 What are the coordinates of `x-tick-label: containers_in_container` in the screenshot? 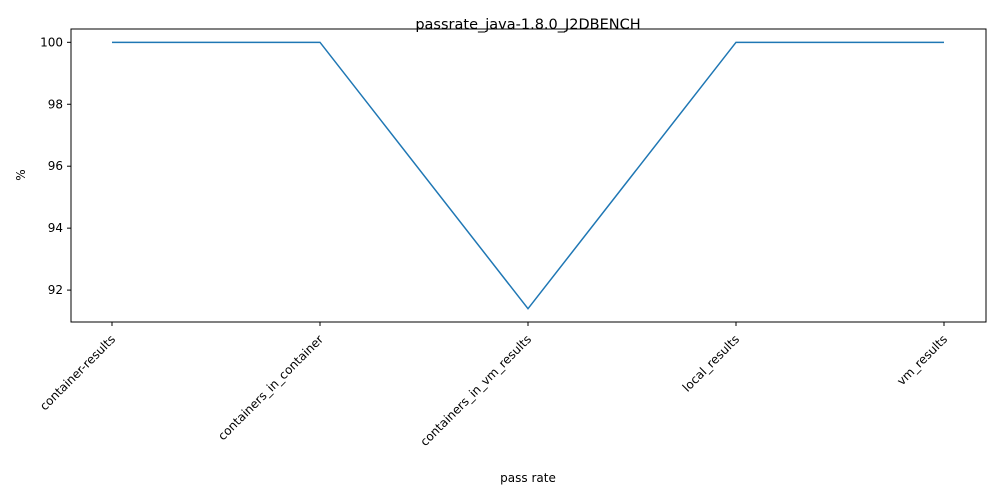 It's located at (270, 387).